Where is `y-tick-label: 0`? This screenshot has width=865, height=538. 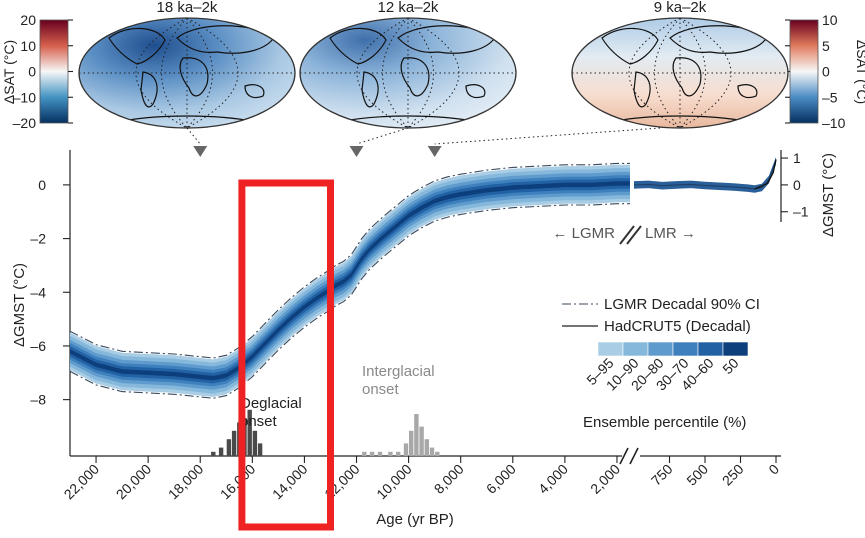
y-tick-label: 0 is located at coordinates (42, 185).